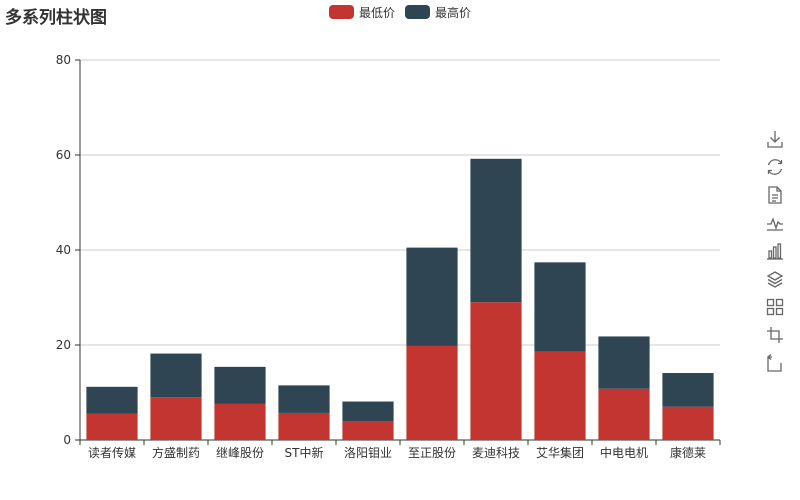  I want to click on legend-label-high: 最高价, so click(453, 12).